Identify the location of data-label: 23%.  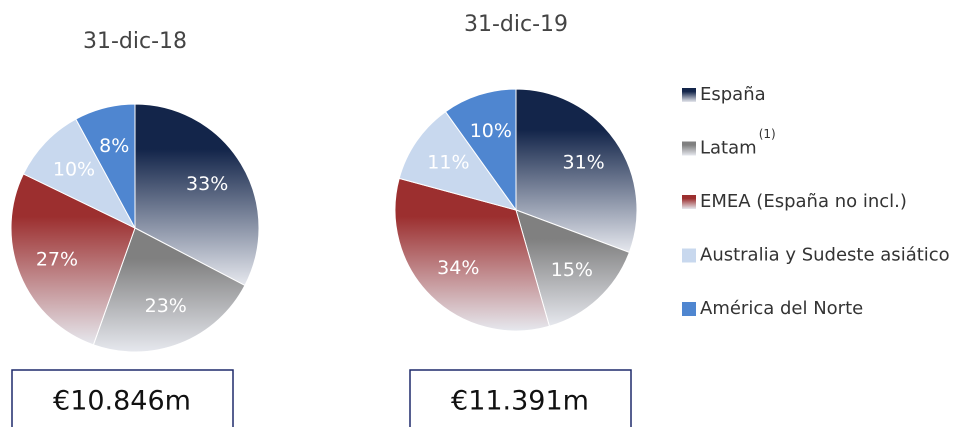
(166, 306).